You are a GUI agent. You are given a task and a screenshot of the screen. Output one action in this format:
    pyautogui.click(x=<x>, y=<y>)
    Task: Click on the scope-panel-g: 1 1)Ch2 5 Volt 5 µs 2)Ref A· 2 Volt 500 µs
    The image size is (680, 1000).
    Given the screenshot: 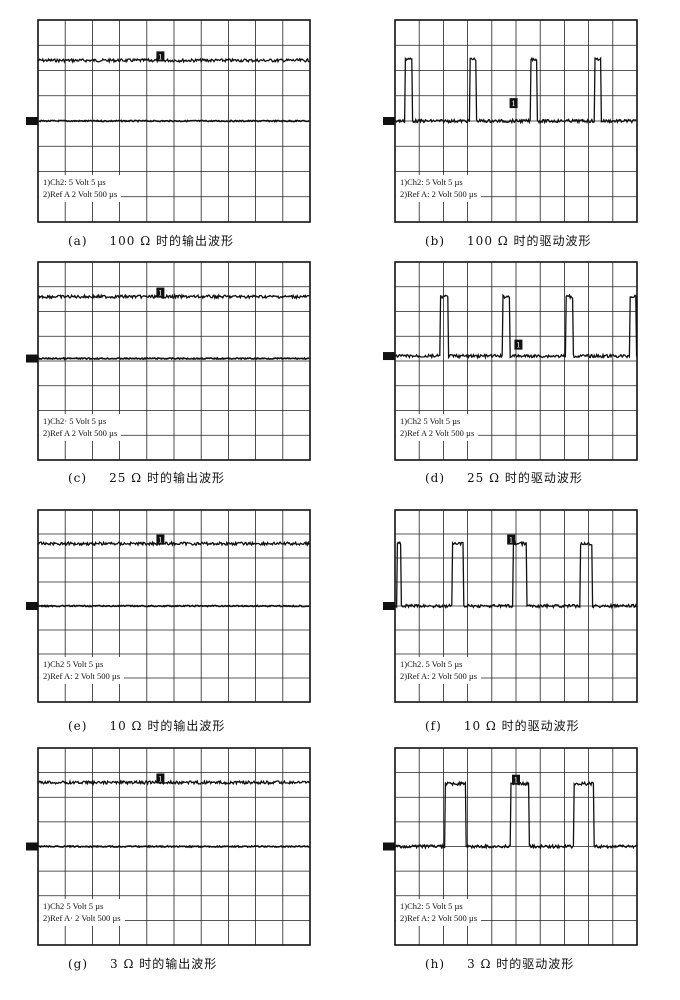 What is the action you would take?
    pyautogui.click(x=168, y=846)
    